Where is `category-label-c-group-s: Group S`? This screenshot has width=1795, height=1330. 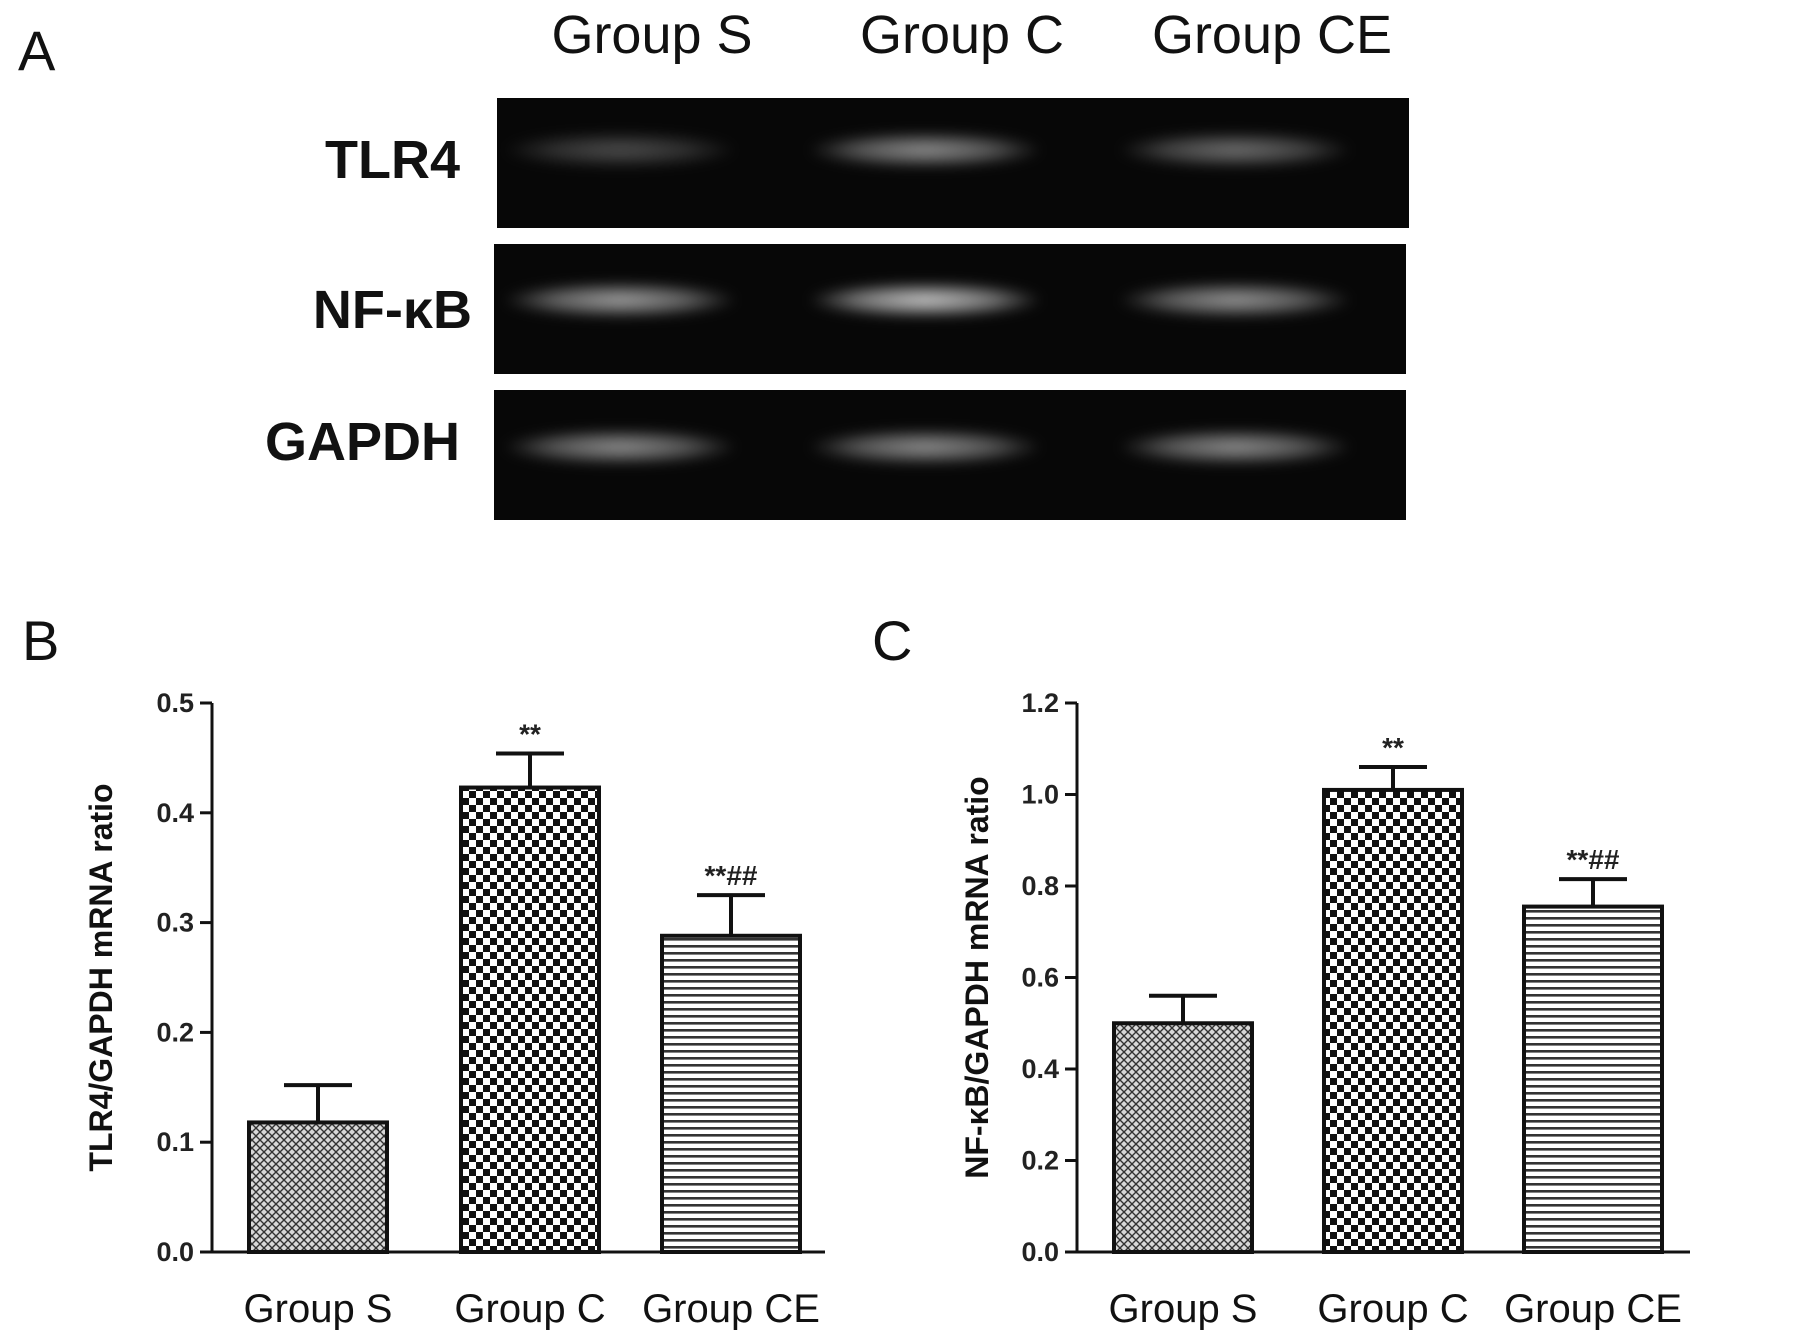
category-label-c-group-s: Group S is located at coordinates (1183, 1308).